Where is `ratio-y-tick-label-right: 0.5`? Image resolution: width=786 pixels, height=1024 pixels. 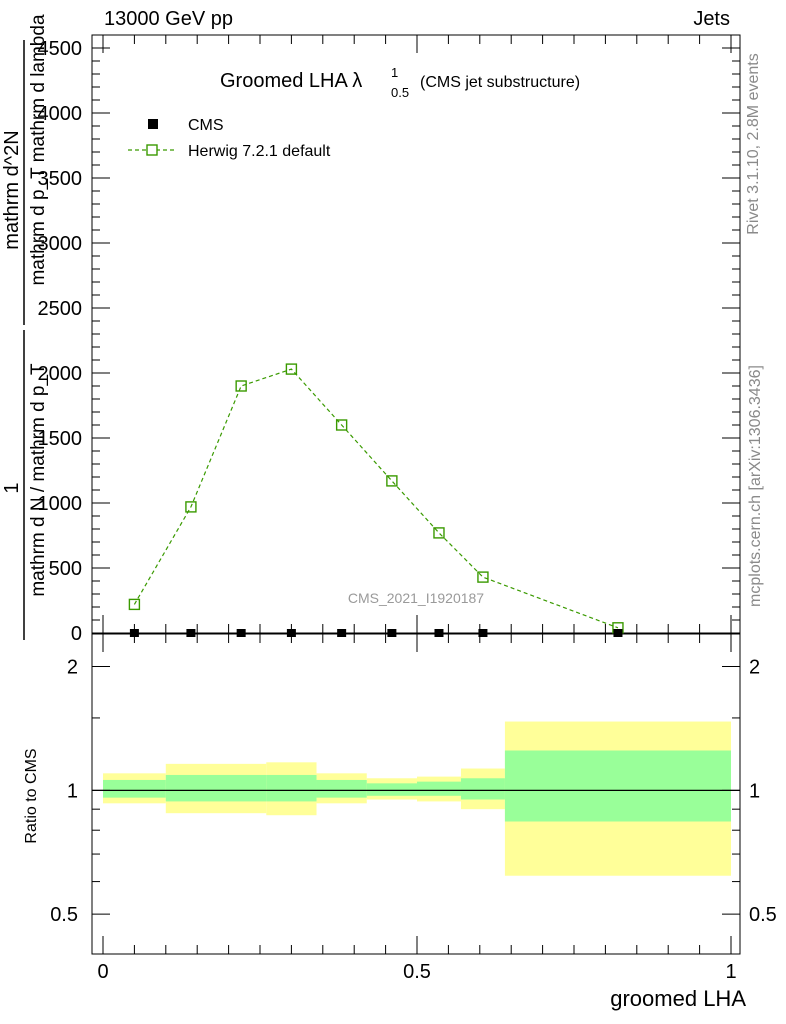 ratio-y-tick-label-right: 0.5 is located at coordinates (763, 915).